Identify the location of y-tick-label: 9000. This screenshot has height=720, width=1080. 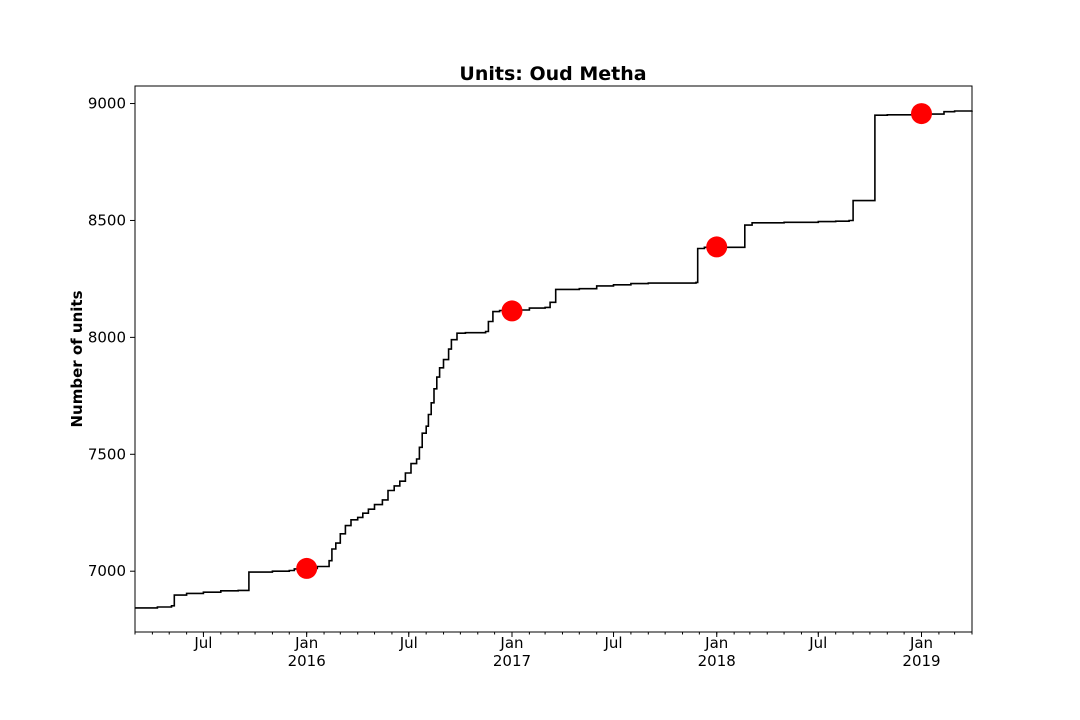
(107, 104).